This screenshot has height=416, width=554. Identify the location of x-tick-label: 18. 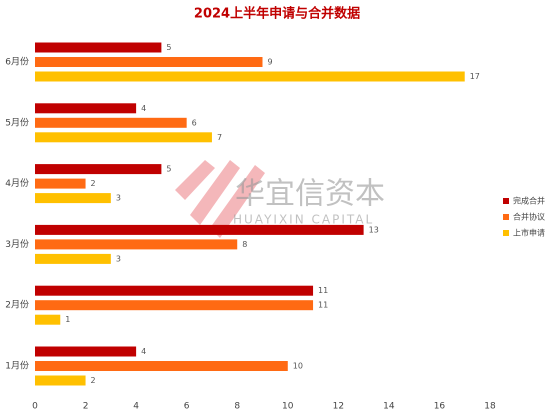
(490, 407).